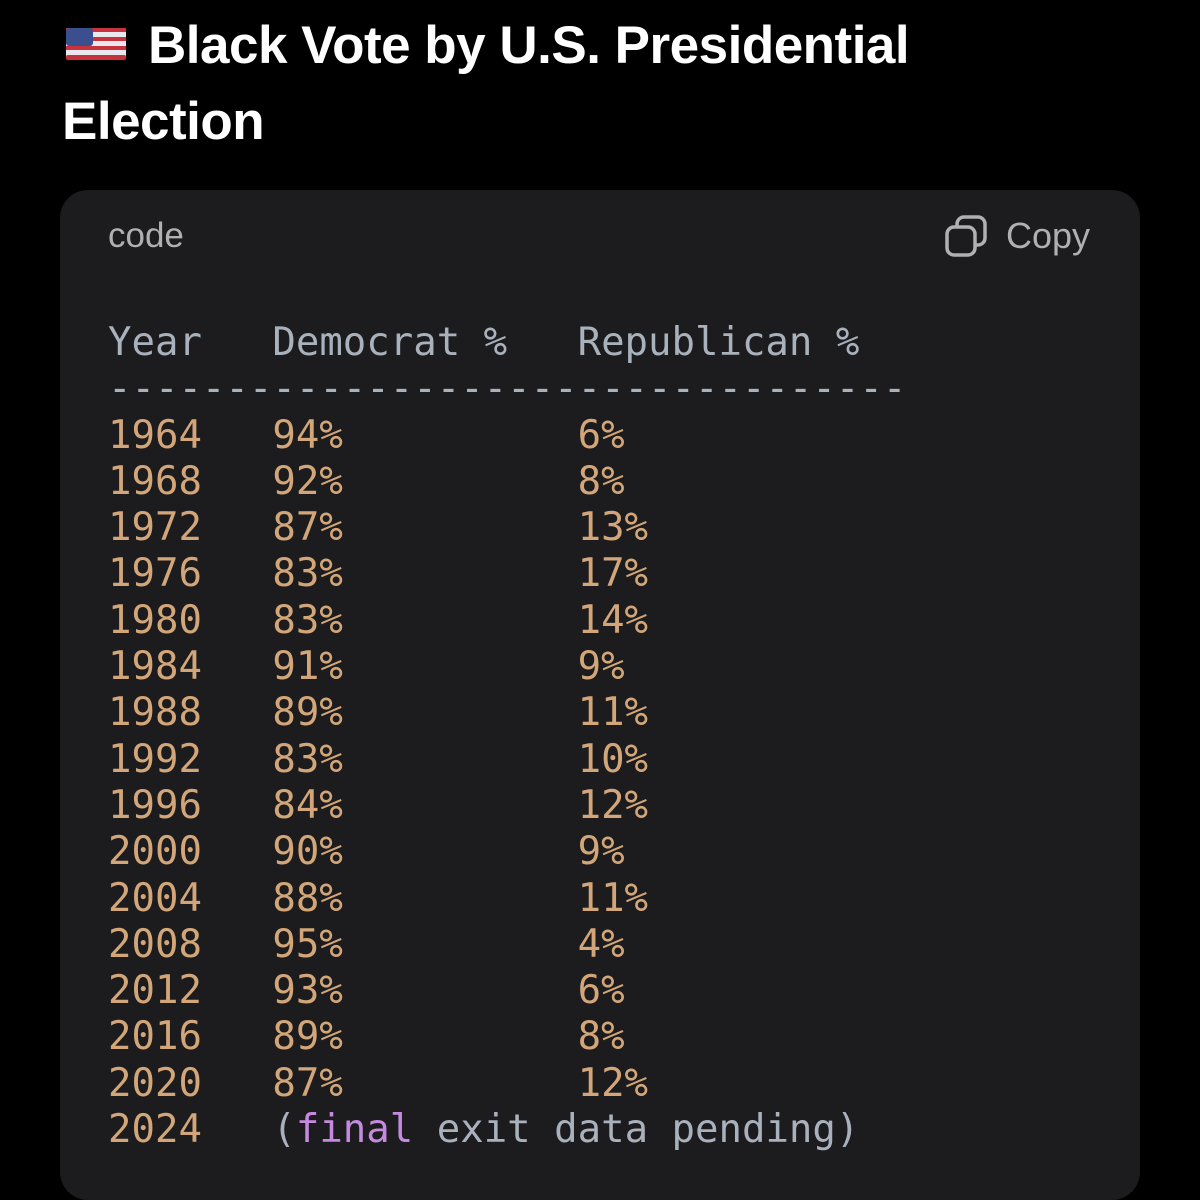  Describe the element at coordinates (966, 236) in the screenshot. I see `copy-icon` at that location.